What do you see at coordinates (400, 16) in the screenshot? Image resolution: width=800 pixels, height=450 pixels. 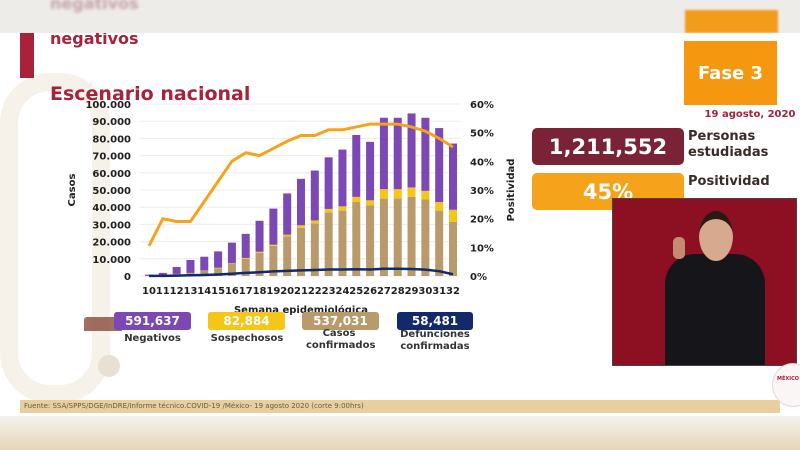 I see `previous-slide-strip: negativos` at bounding box center [400, 16].